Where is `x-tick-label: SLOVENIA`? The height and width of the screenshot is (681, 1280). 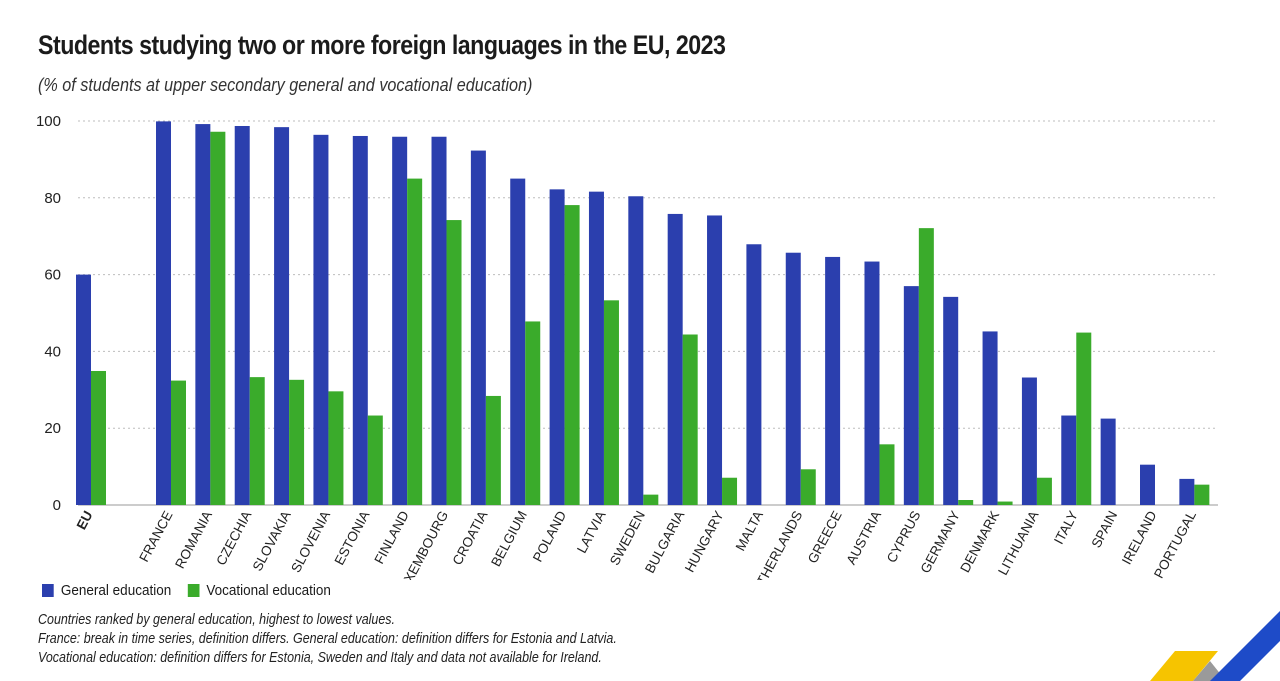
x-tick-label: SLOVENIA is located at coordinates (310, 541).